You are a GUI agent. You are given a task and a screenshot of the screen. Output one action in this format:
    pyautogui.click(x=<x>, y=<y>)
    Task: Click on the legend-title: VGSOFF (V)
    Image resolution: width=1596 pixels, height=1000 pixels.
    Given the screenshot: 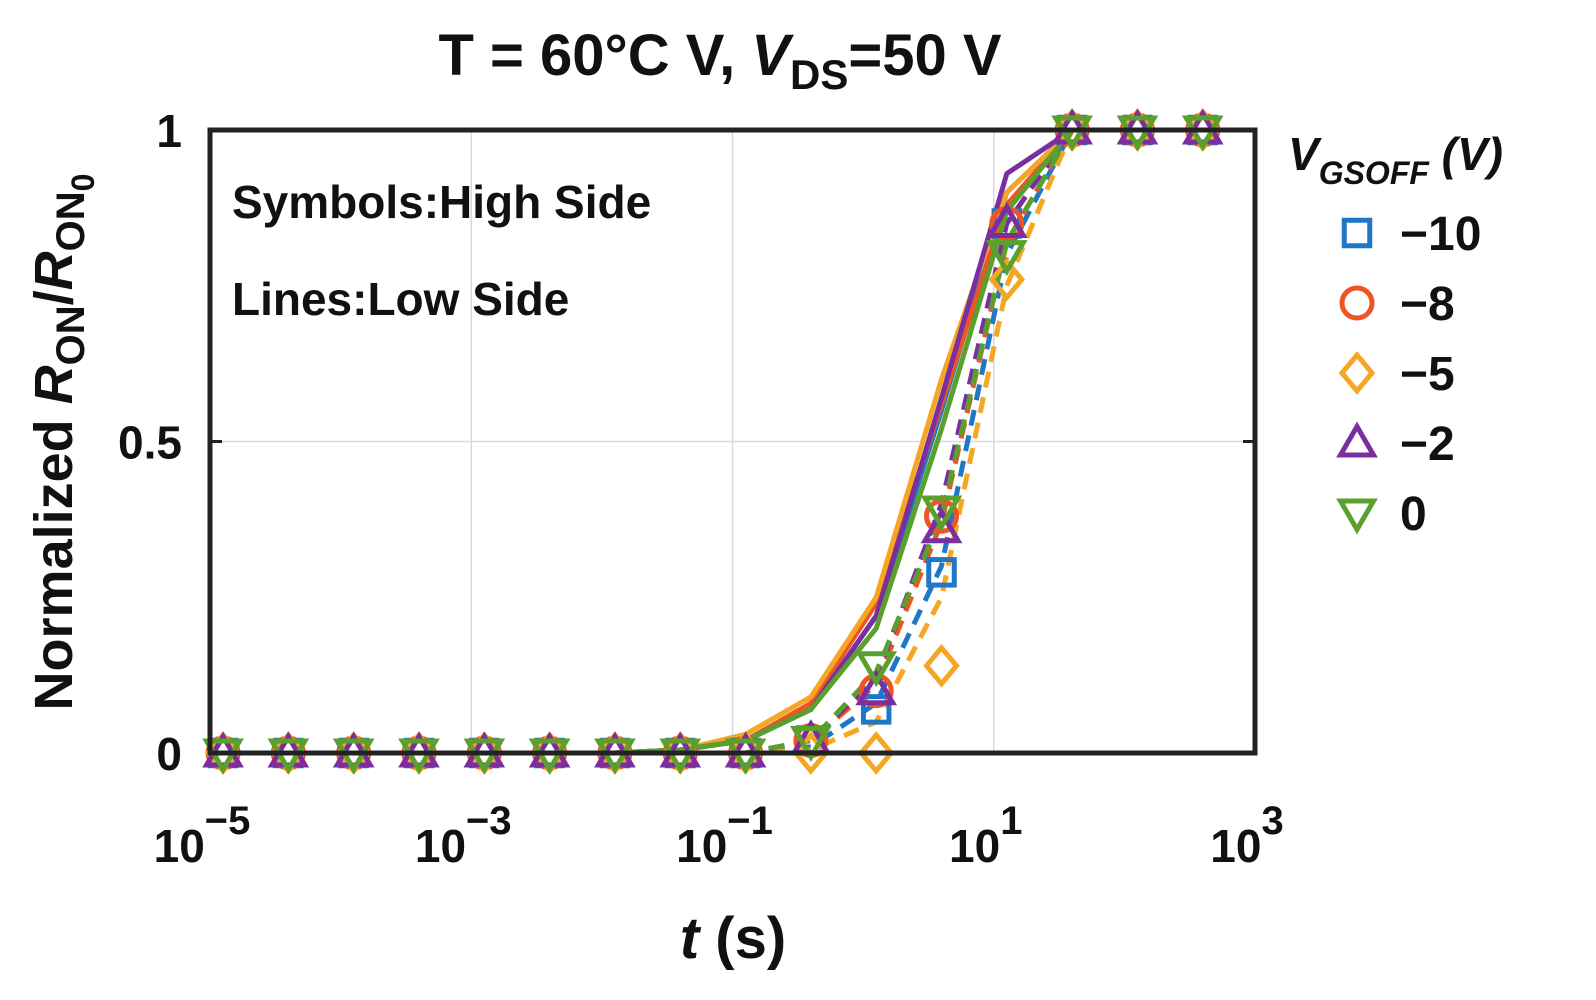 What is the action you would take?
    pyautogui.click(x=1395, y=159)
    